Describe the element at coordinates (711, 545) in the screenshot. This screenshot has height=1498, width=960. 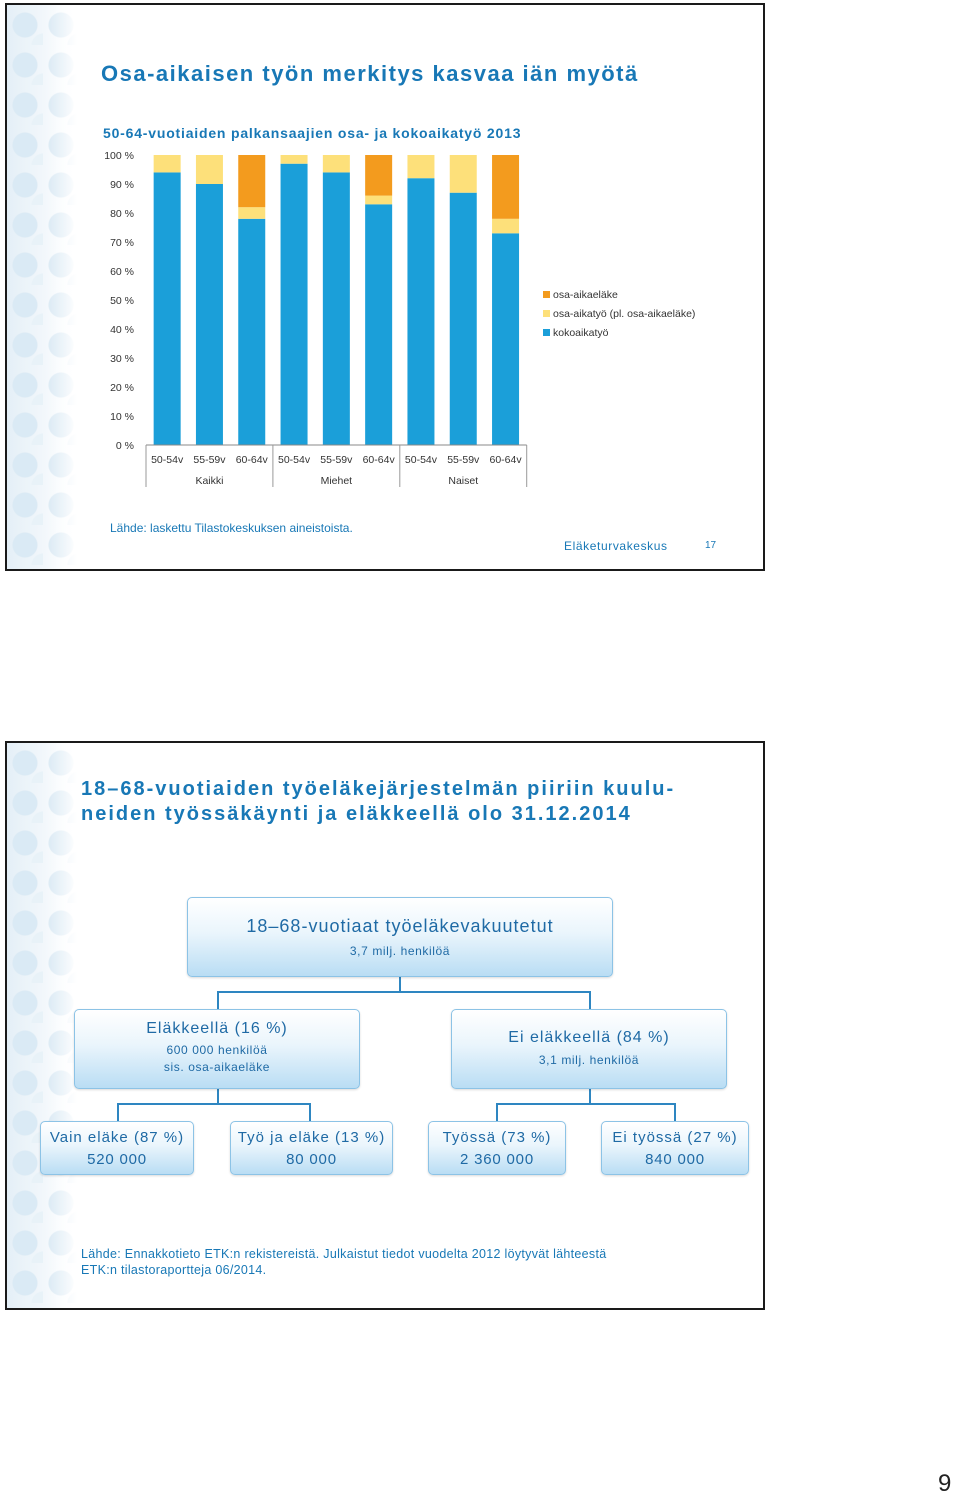
I see `slide-number: 17` at that location.